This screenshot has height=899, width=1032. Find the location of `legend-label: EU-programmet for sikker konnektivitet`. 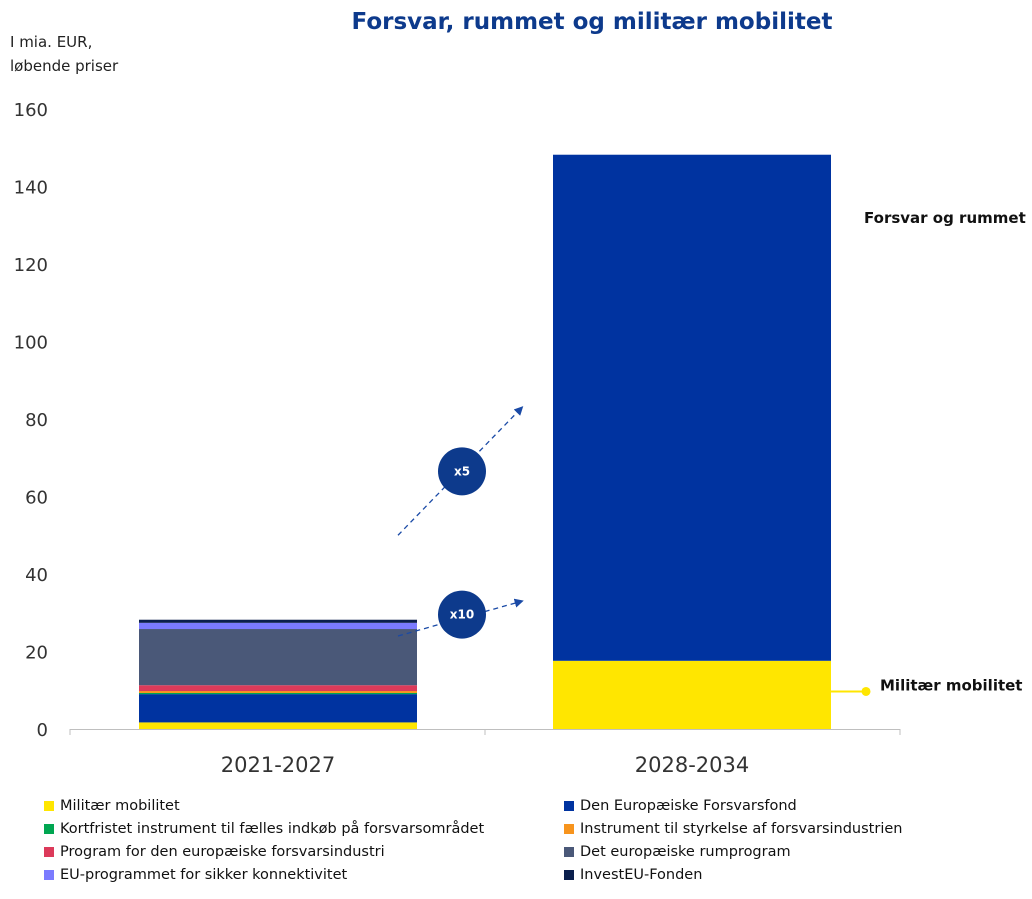

legend-label: EU-programmet for sikker konnektivitet is located at coordinates (204, 874).